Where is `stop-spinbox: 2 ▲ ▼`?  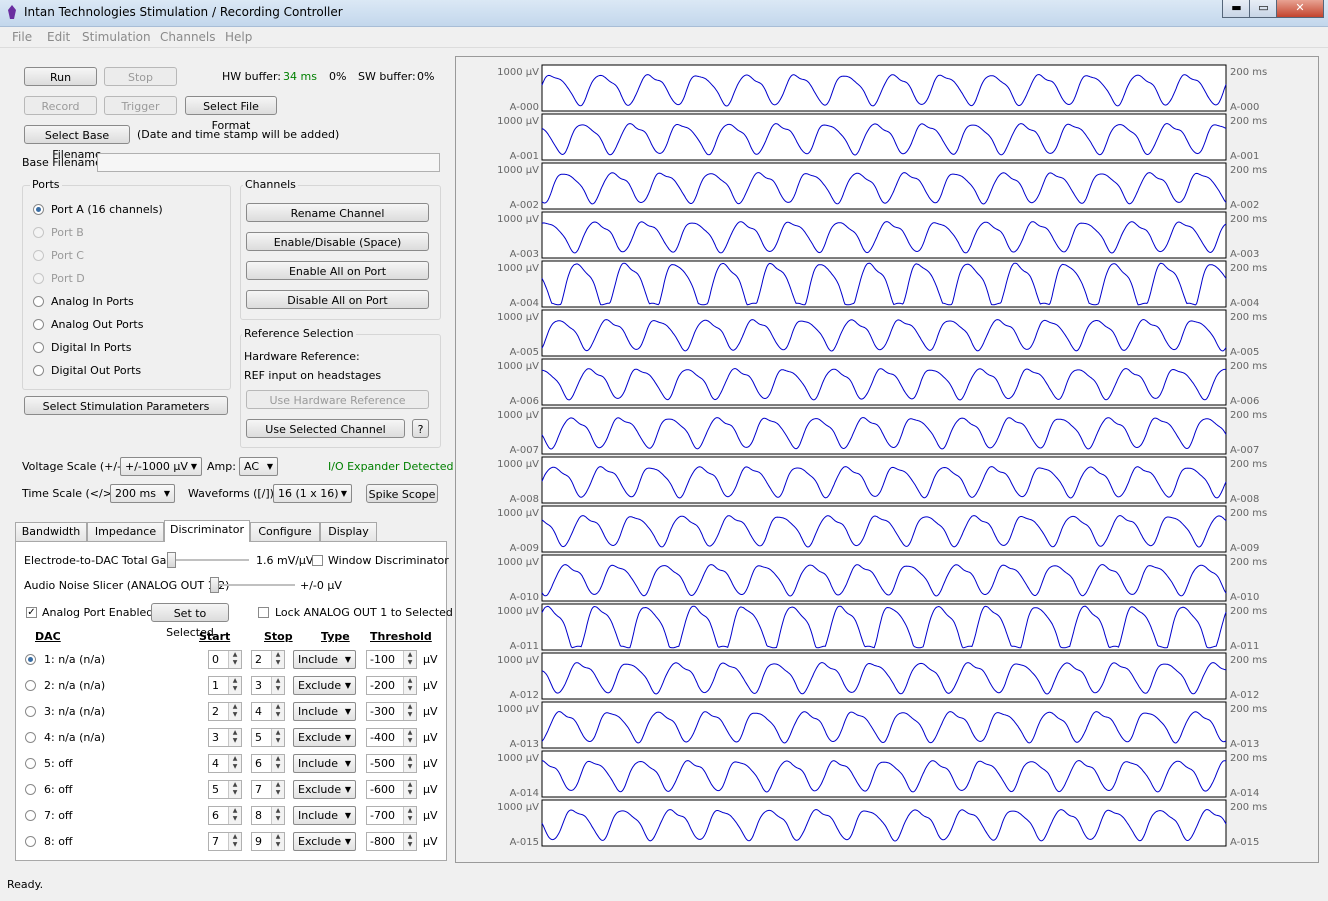 stop-spinbox: 2 ▲ ▼ is located at coordinates (268, 659).